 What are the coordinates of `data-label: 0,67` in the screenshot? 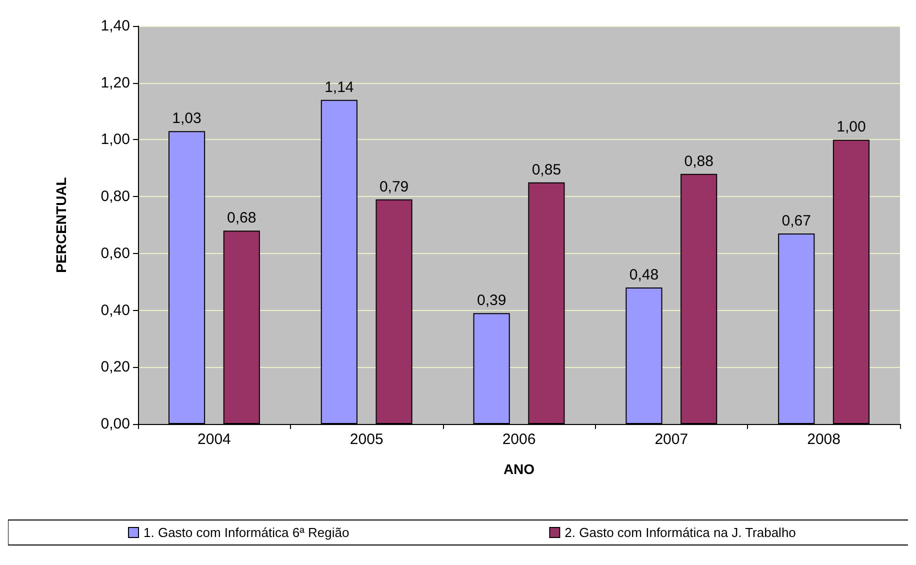 It's located at (796, 221).